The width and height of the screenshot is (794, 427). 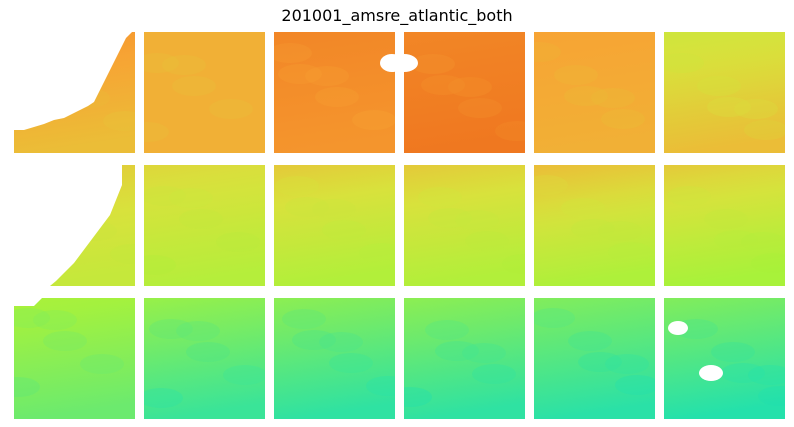 What do you see at coordinates (28, 302) in the screenshot?
I see `land-mask` at bounding box center [28, 302].